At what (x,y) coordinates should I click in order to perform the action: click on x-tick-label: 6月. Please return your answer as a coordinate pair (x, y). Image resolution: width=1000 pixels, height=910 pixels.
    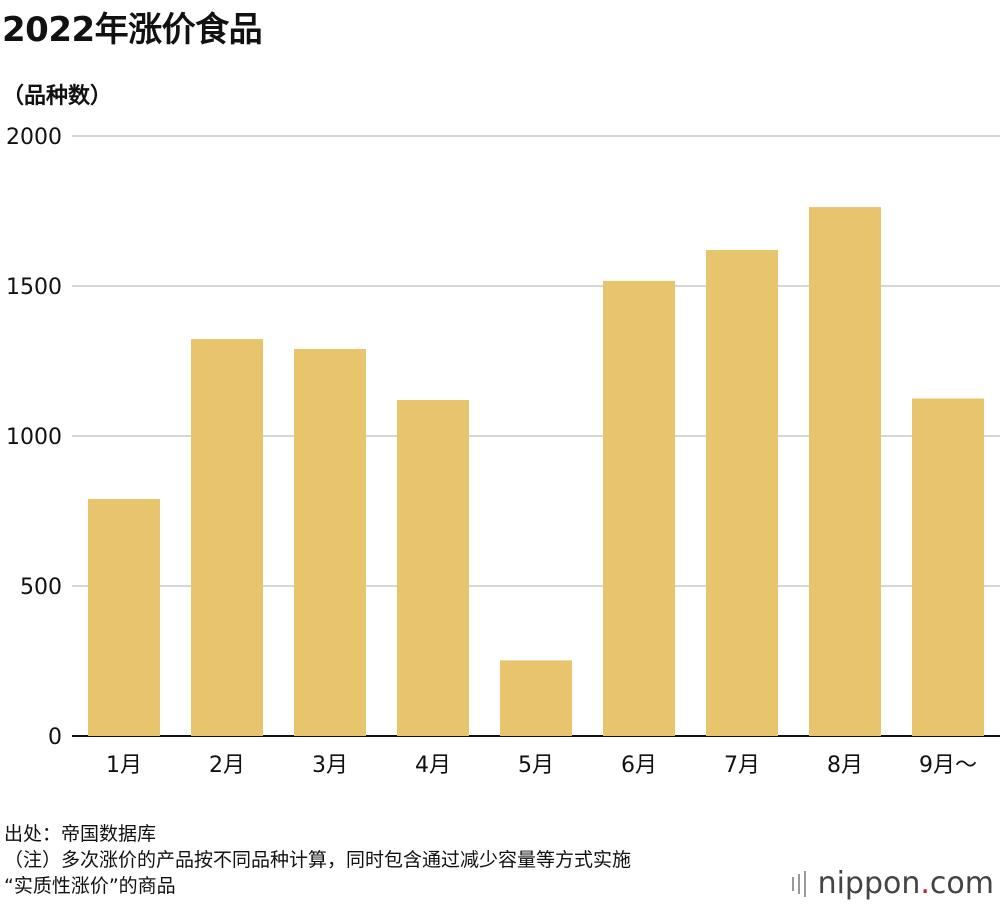
    Looking at the image, I should click on (639, 765).